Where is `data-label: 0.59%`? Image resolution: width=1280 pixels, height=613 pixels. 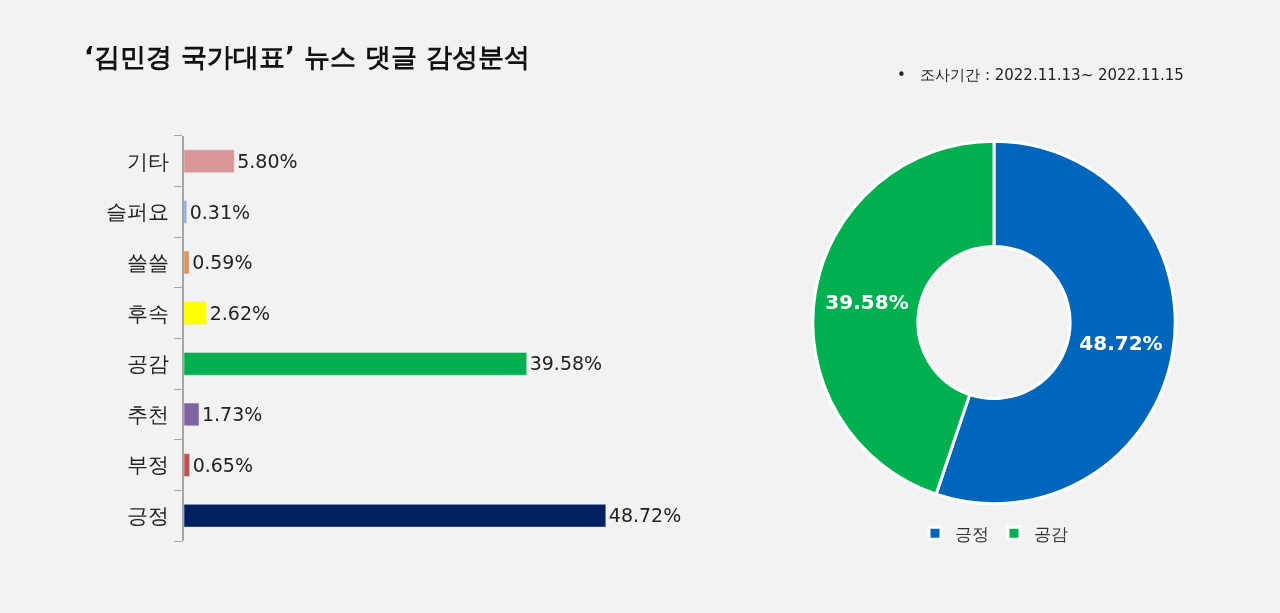
data-label: 0.59% is located at coordinates (222, 262).